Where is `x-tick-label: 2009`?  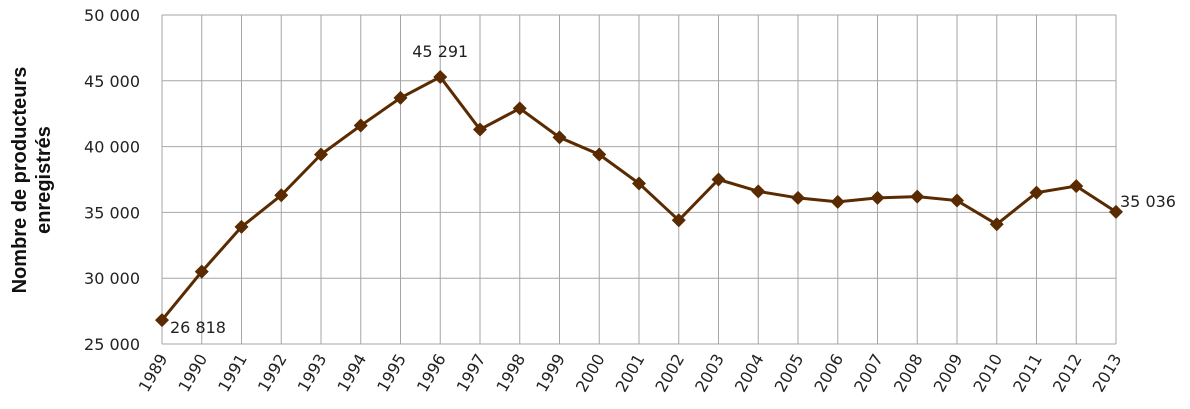
x-tick-label: 2009 is located at coordinates (948, 373).